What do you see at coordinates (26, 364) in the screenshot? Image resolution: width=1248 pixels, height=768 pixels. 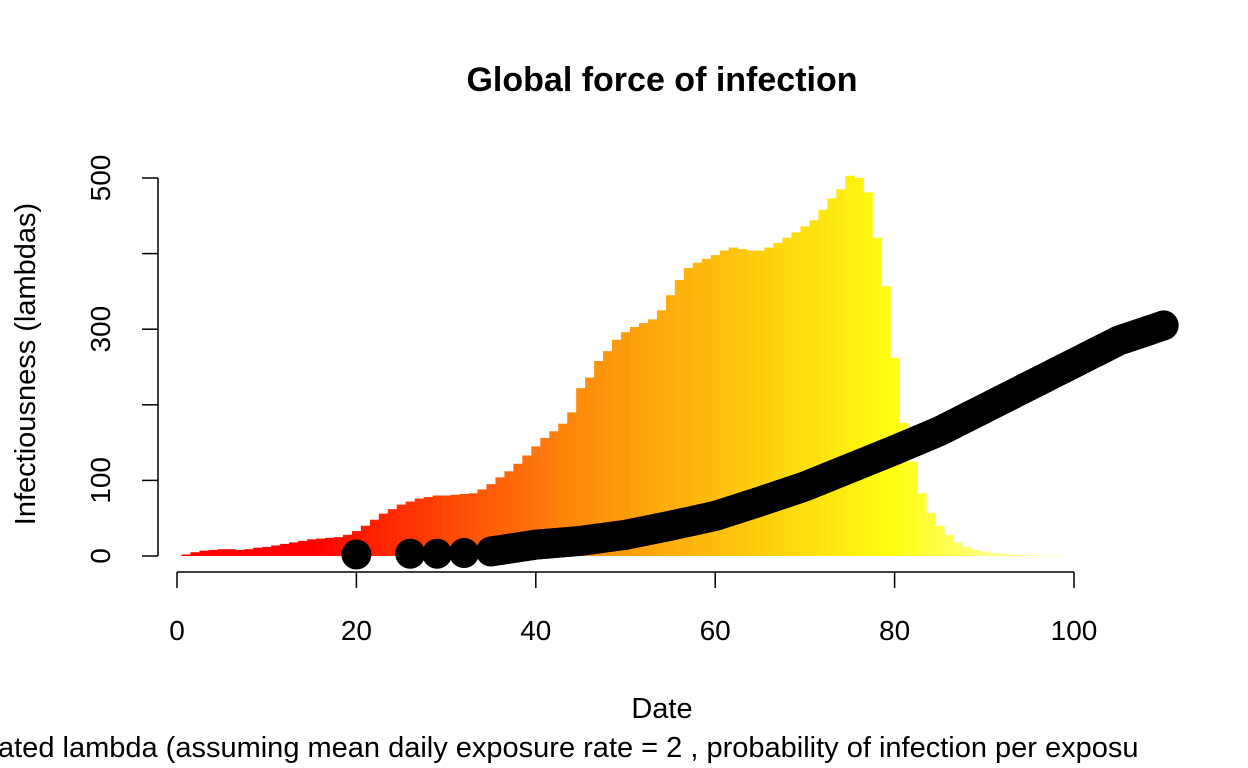 I see `y-axis-label: Infectiousness (lambdas)` at bounding box center [26, 364].